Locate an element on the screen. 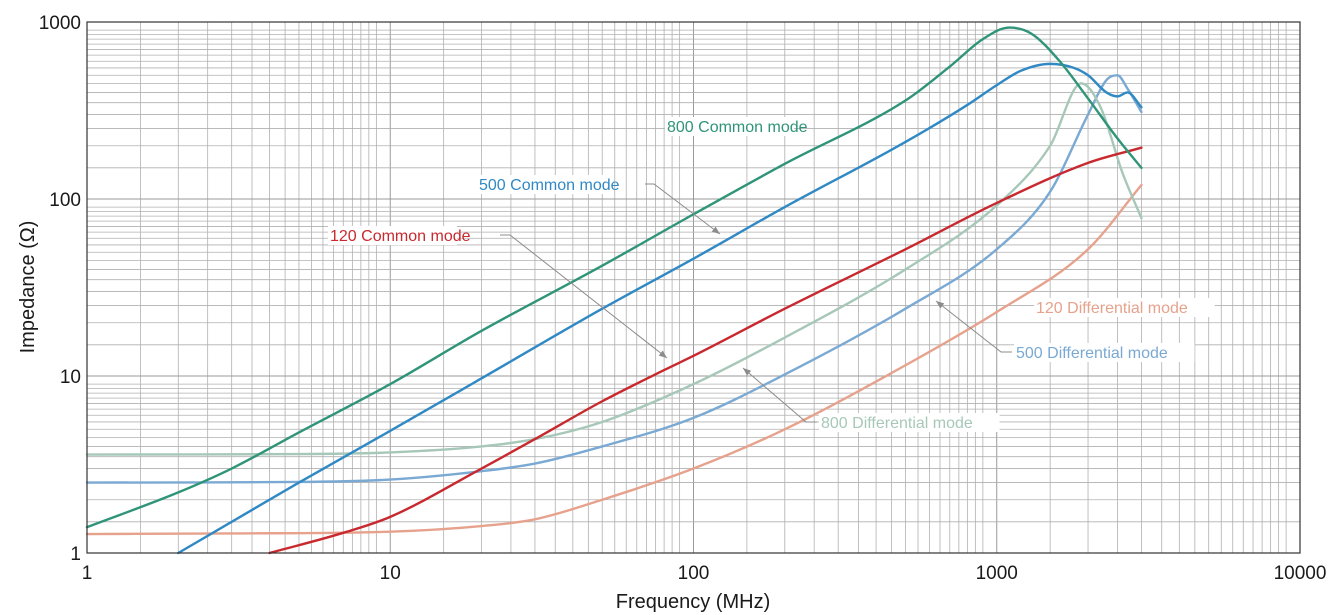  x-axis-title: Frequency (MHz) is located at coordinates (693, 602).